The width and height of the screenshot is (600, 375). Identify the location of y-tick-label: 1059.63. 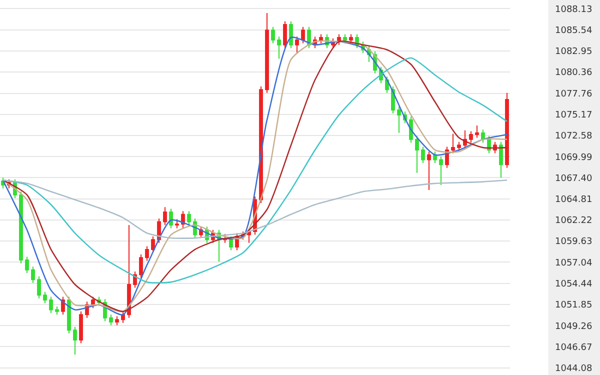
(573, 242).